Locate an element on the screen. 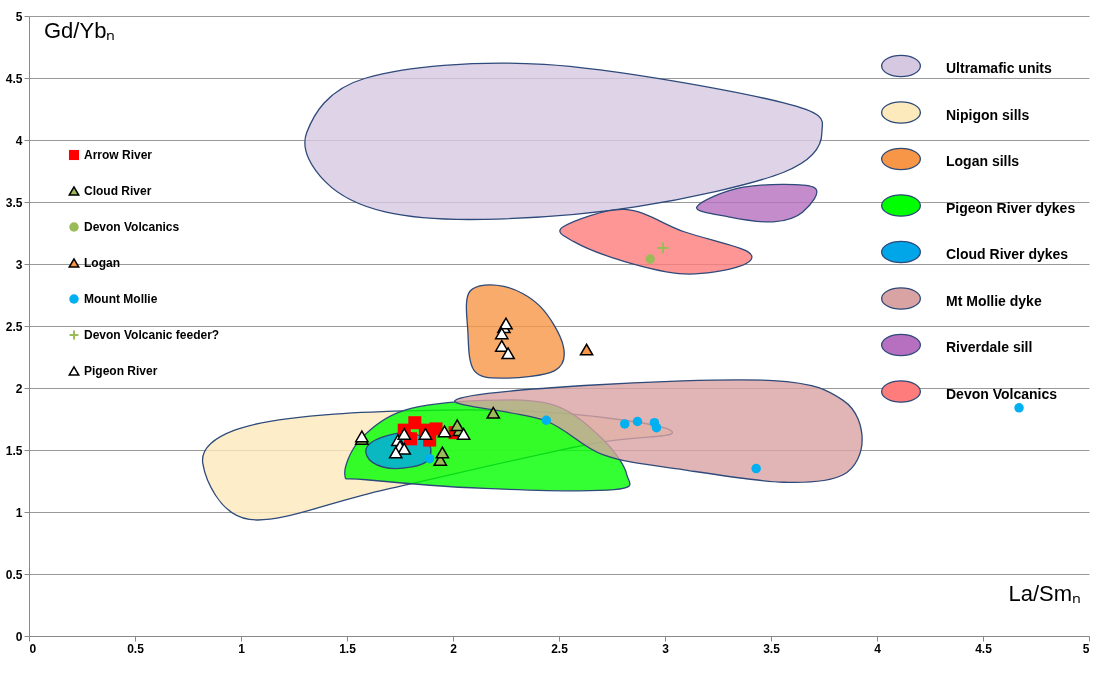  legend-label: Pigeon River is located at coordinates (121, 371).